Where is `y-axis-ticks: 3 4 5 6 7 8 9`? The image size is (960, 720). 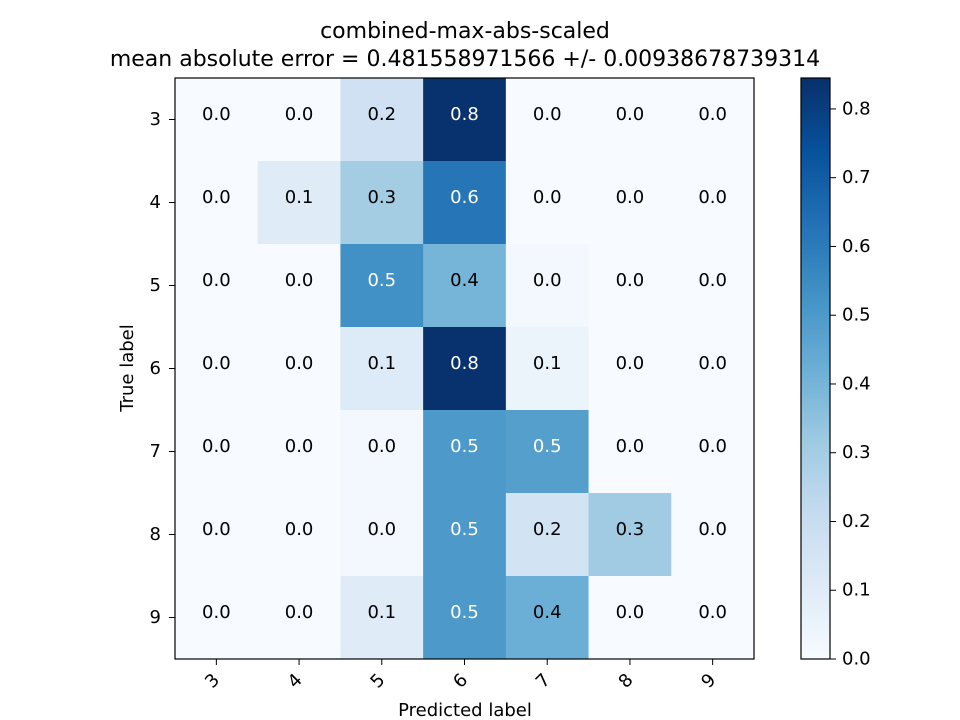 y-axis-ticks: 3 4 5 6 7 8 9 is located at coordinates (162, 368).